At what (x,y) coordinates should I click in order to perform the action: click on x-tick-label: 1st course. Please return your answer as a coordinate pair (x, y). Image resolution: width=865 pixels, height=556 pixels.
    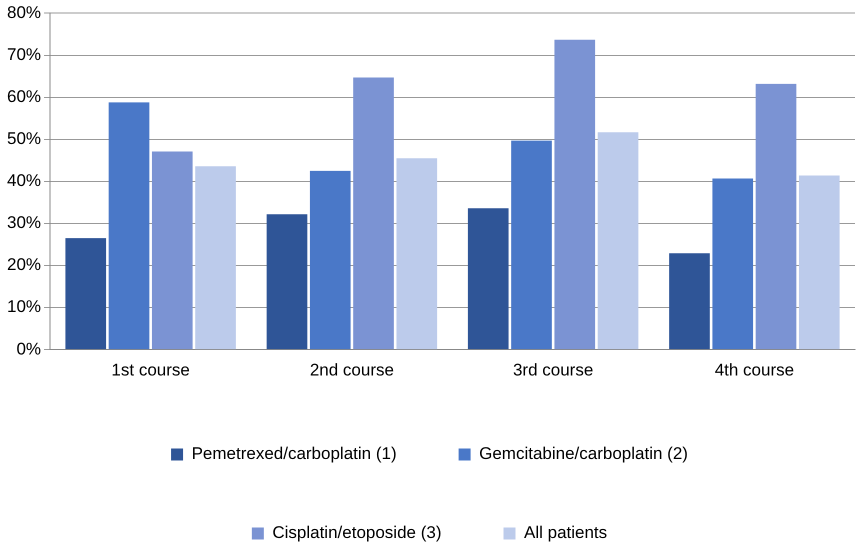
    Looking at the image, I should click on (150, 370).